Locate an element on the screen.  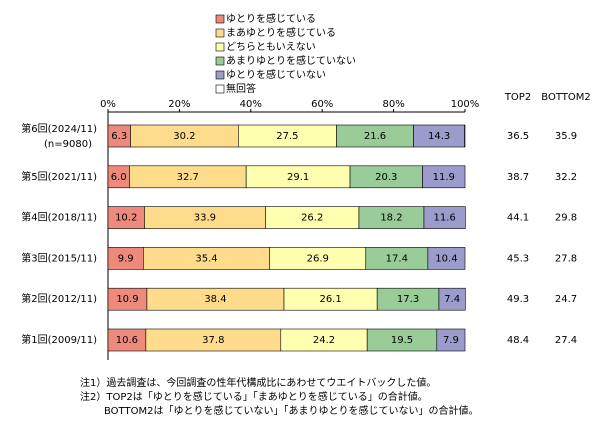
legend-label: あまりゆとりを感じていない is located at coordinates (291, 60).